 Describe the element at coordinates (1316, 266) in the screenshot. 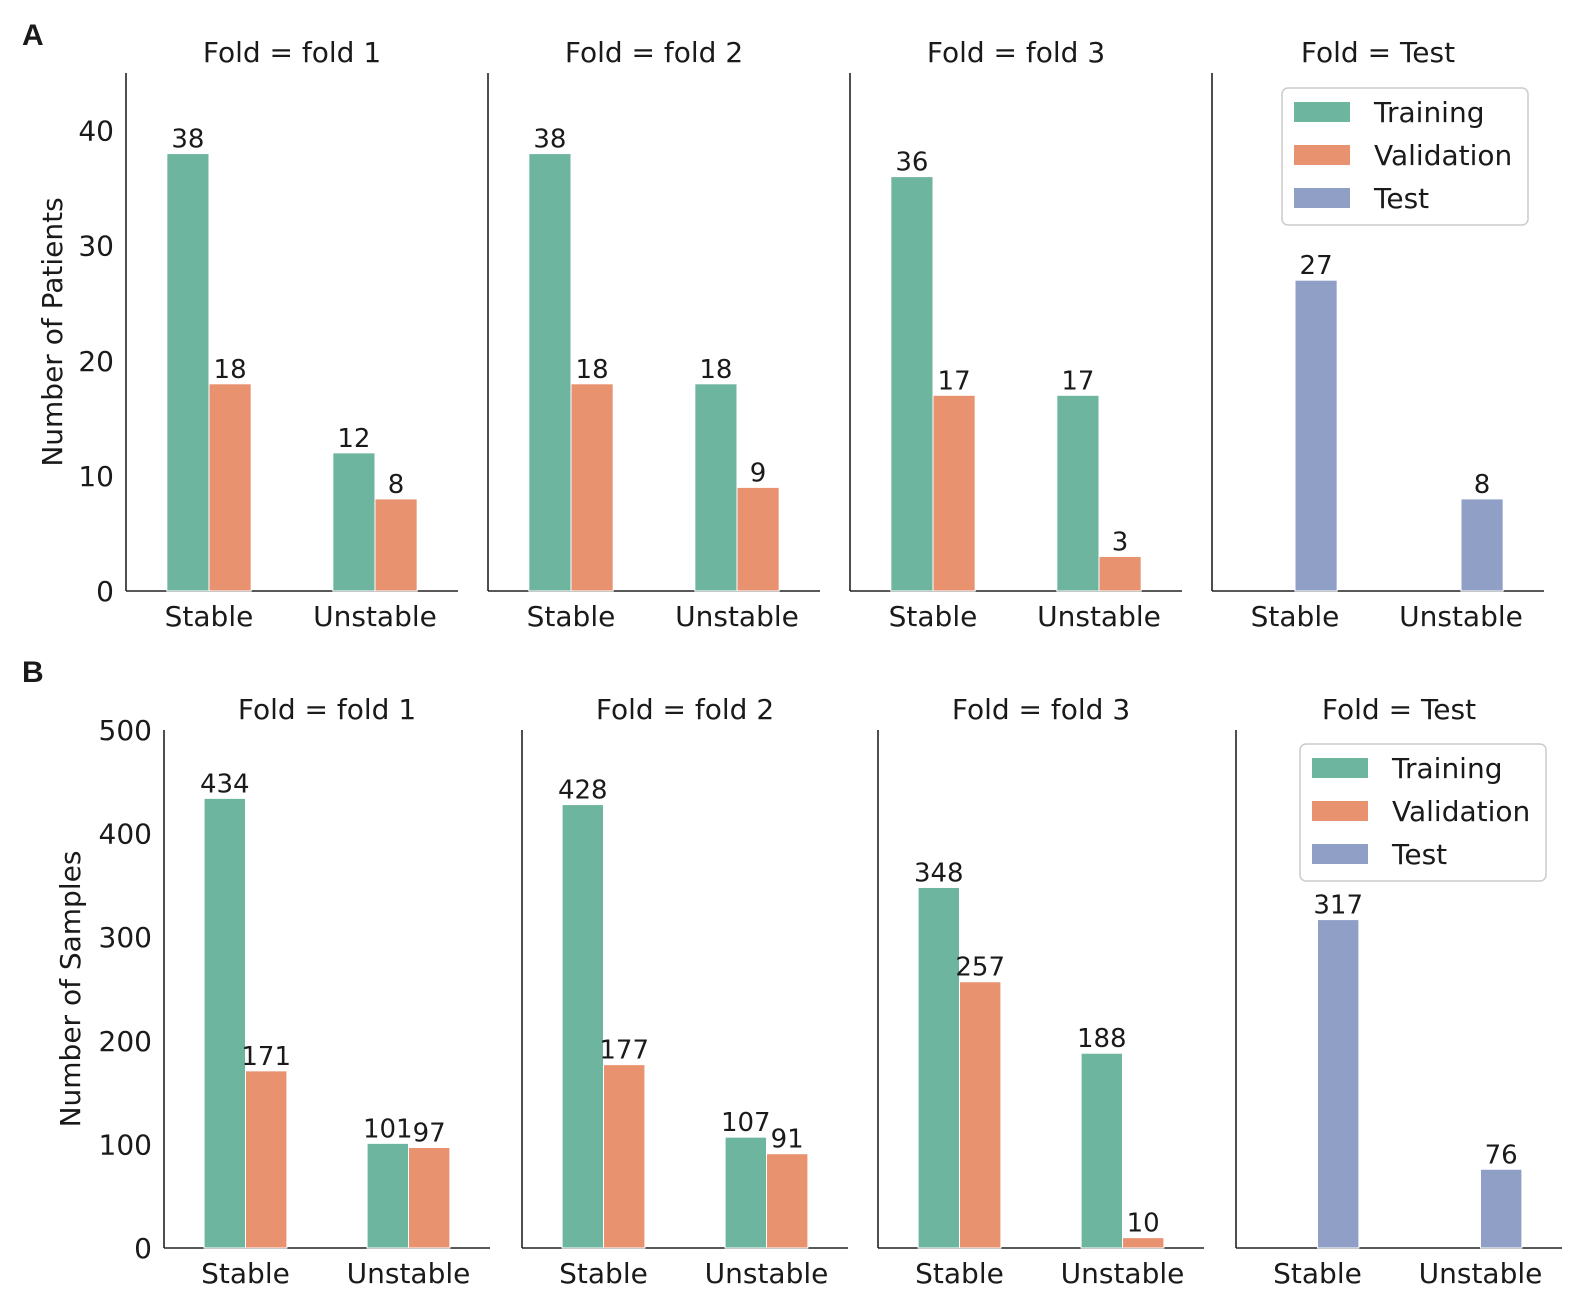

I see `data-label: 27` at that location.